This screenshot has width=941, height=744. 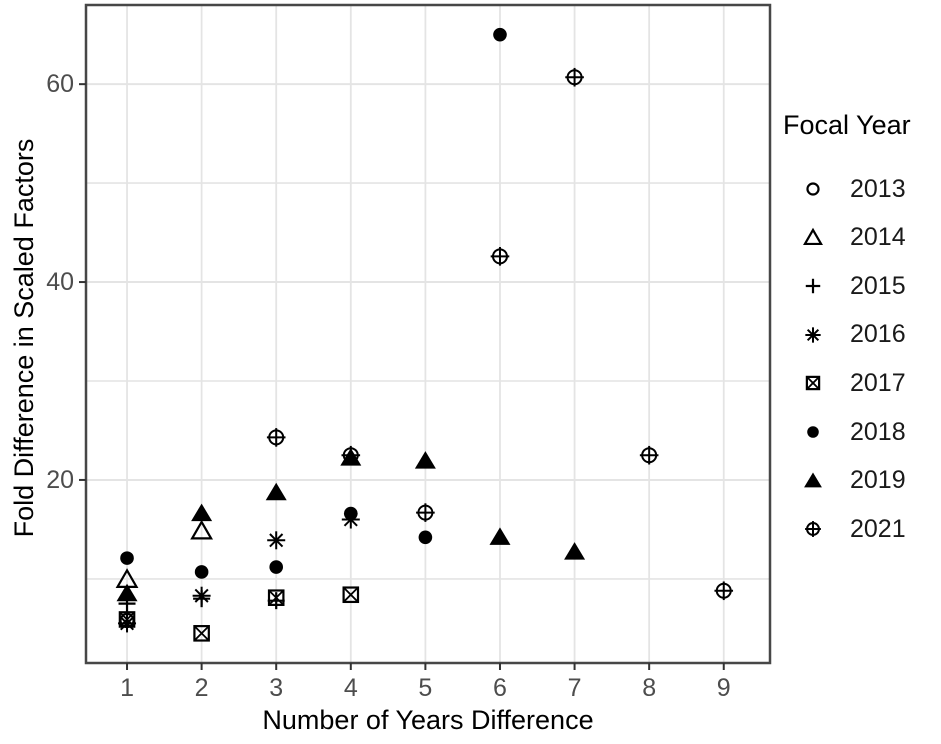 I want to click on legend-item-2021: 2021, so click(x=843, y=529).